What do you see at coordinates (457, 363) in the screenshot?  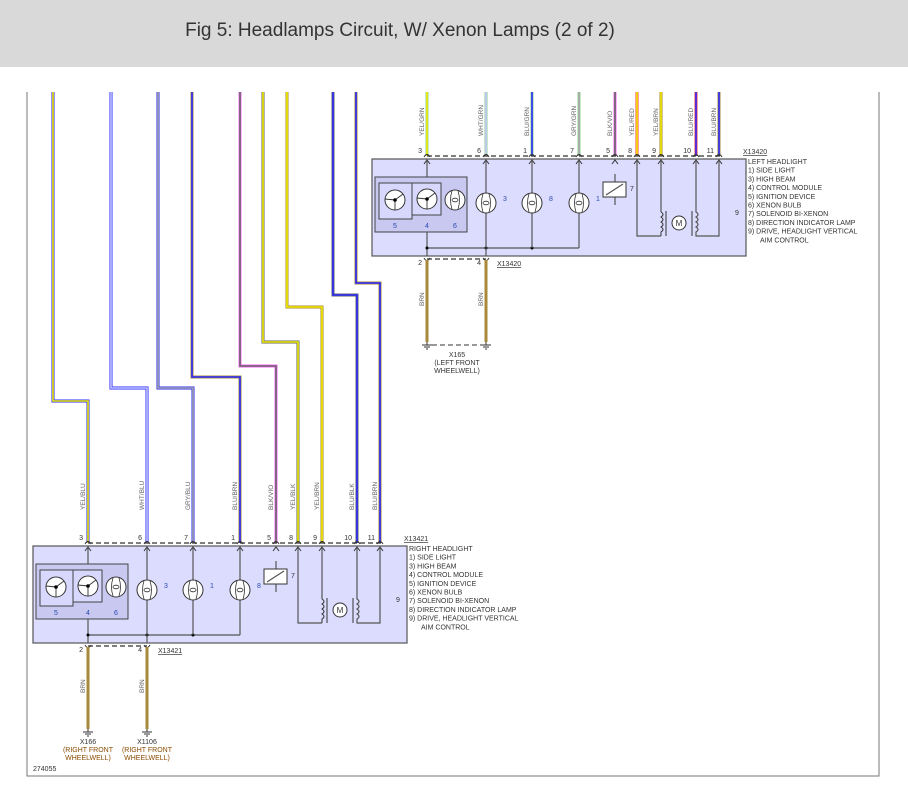 I see `ground-label: (LEFT FRONT` at bounding box center [457, 363].